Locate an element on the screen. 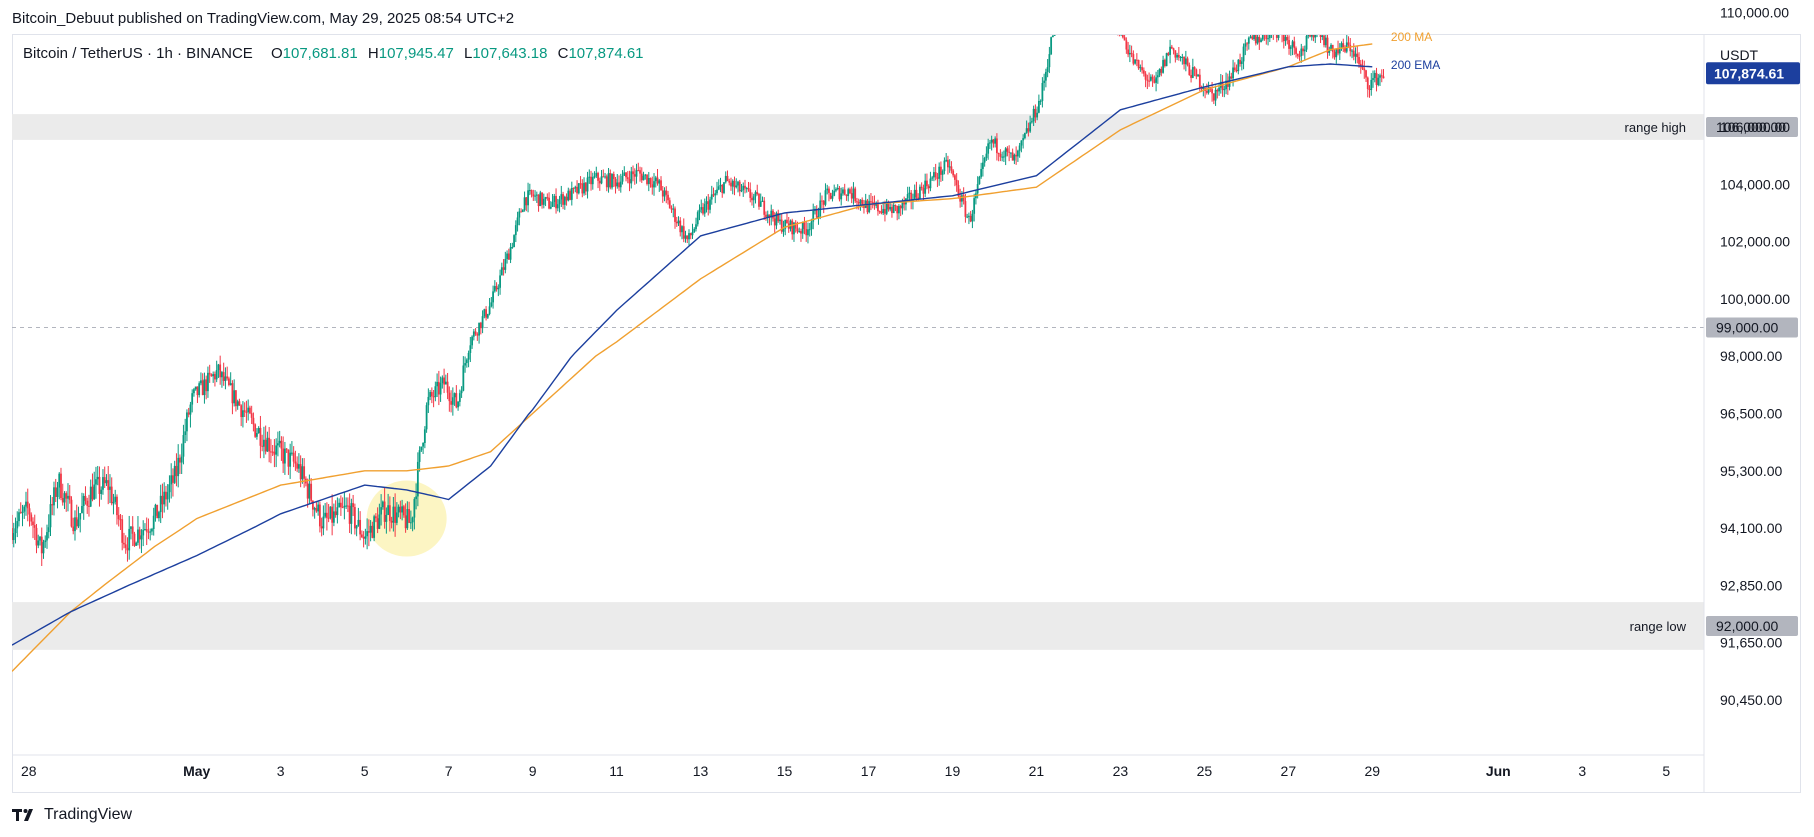  time-axis: 28 May 3 5 7 9 11 13 15 17 19 21 23 25 27 29 Jun 3 5 is located at coordinates (845, 771).